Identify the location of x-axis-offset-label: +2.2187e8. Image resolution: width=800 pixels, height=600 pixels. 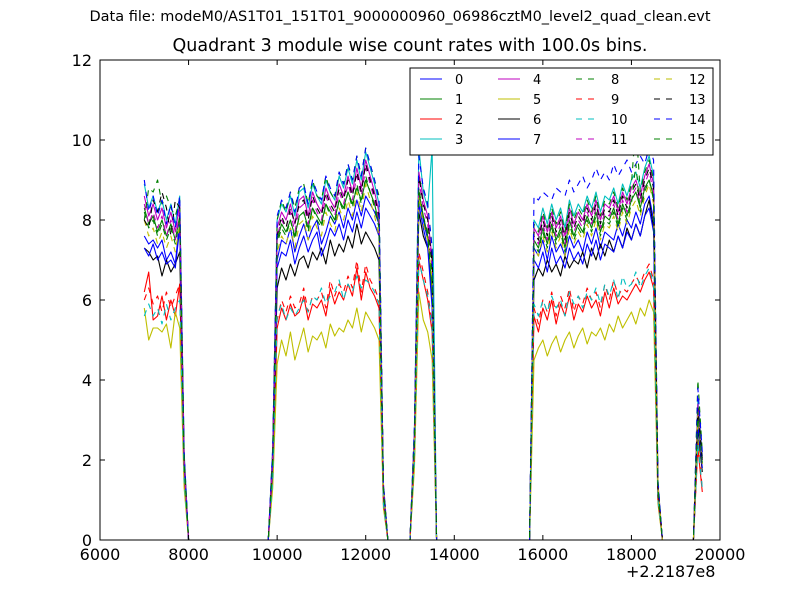
(671, 571).